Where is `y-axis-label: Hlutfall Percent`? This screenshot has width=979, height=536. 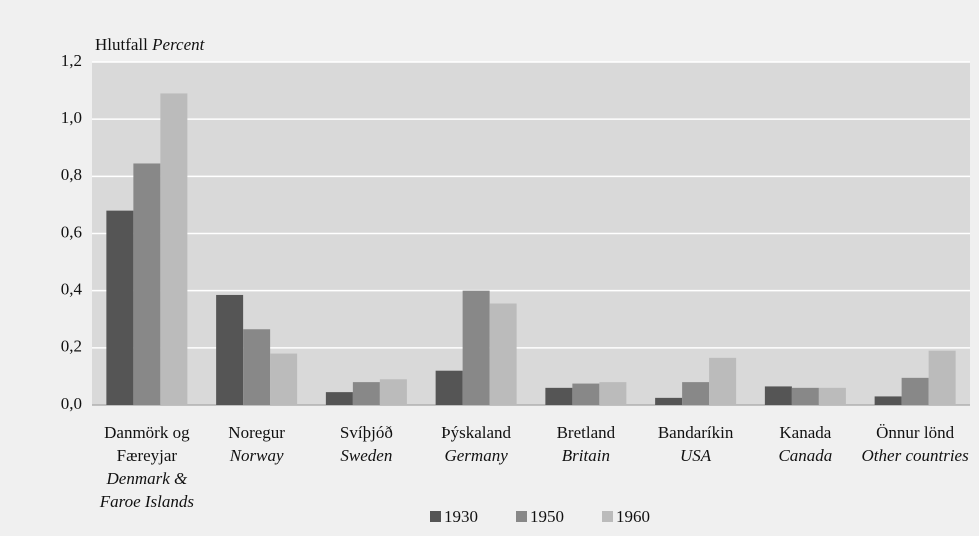 y-axis-label: Hlutfall Percent is located at coordinates (150, 44).